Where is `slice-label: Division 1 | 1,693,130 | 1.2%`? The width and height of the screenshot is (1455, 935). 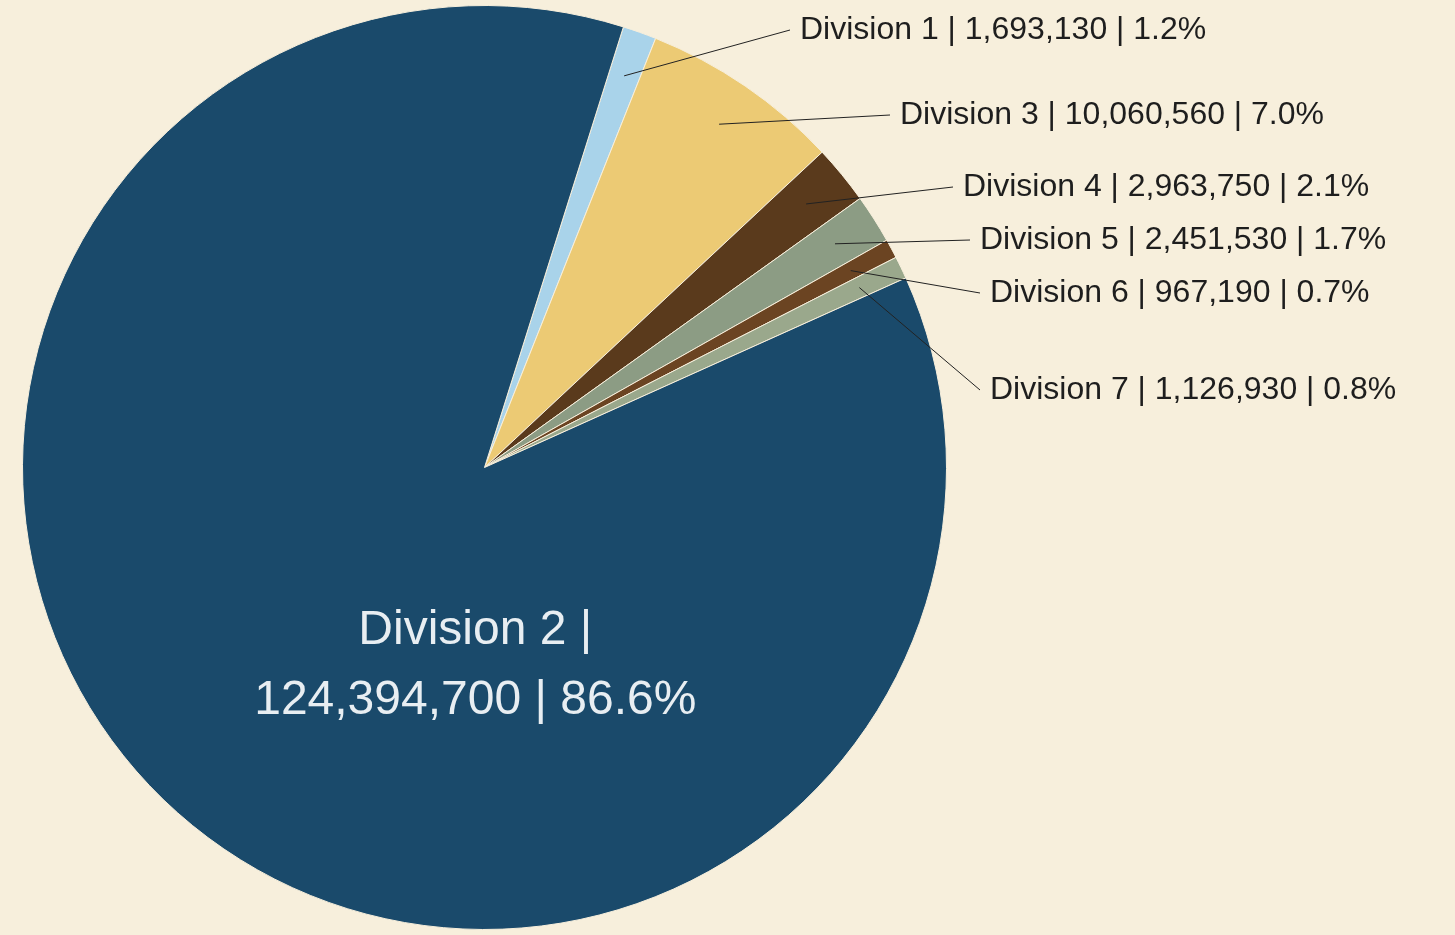 slice-label: Division 1 | 1,693,130 | 1.2% is located at coordinates (1003, 27).